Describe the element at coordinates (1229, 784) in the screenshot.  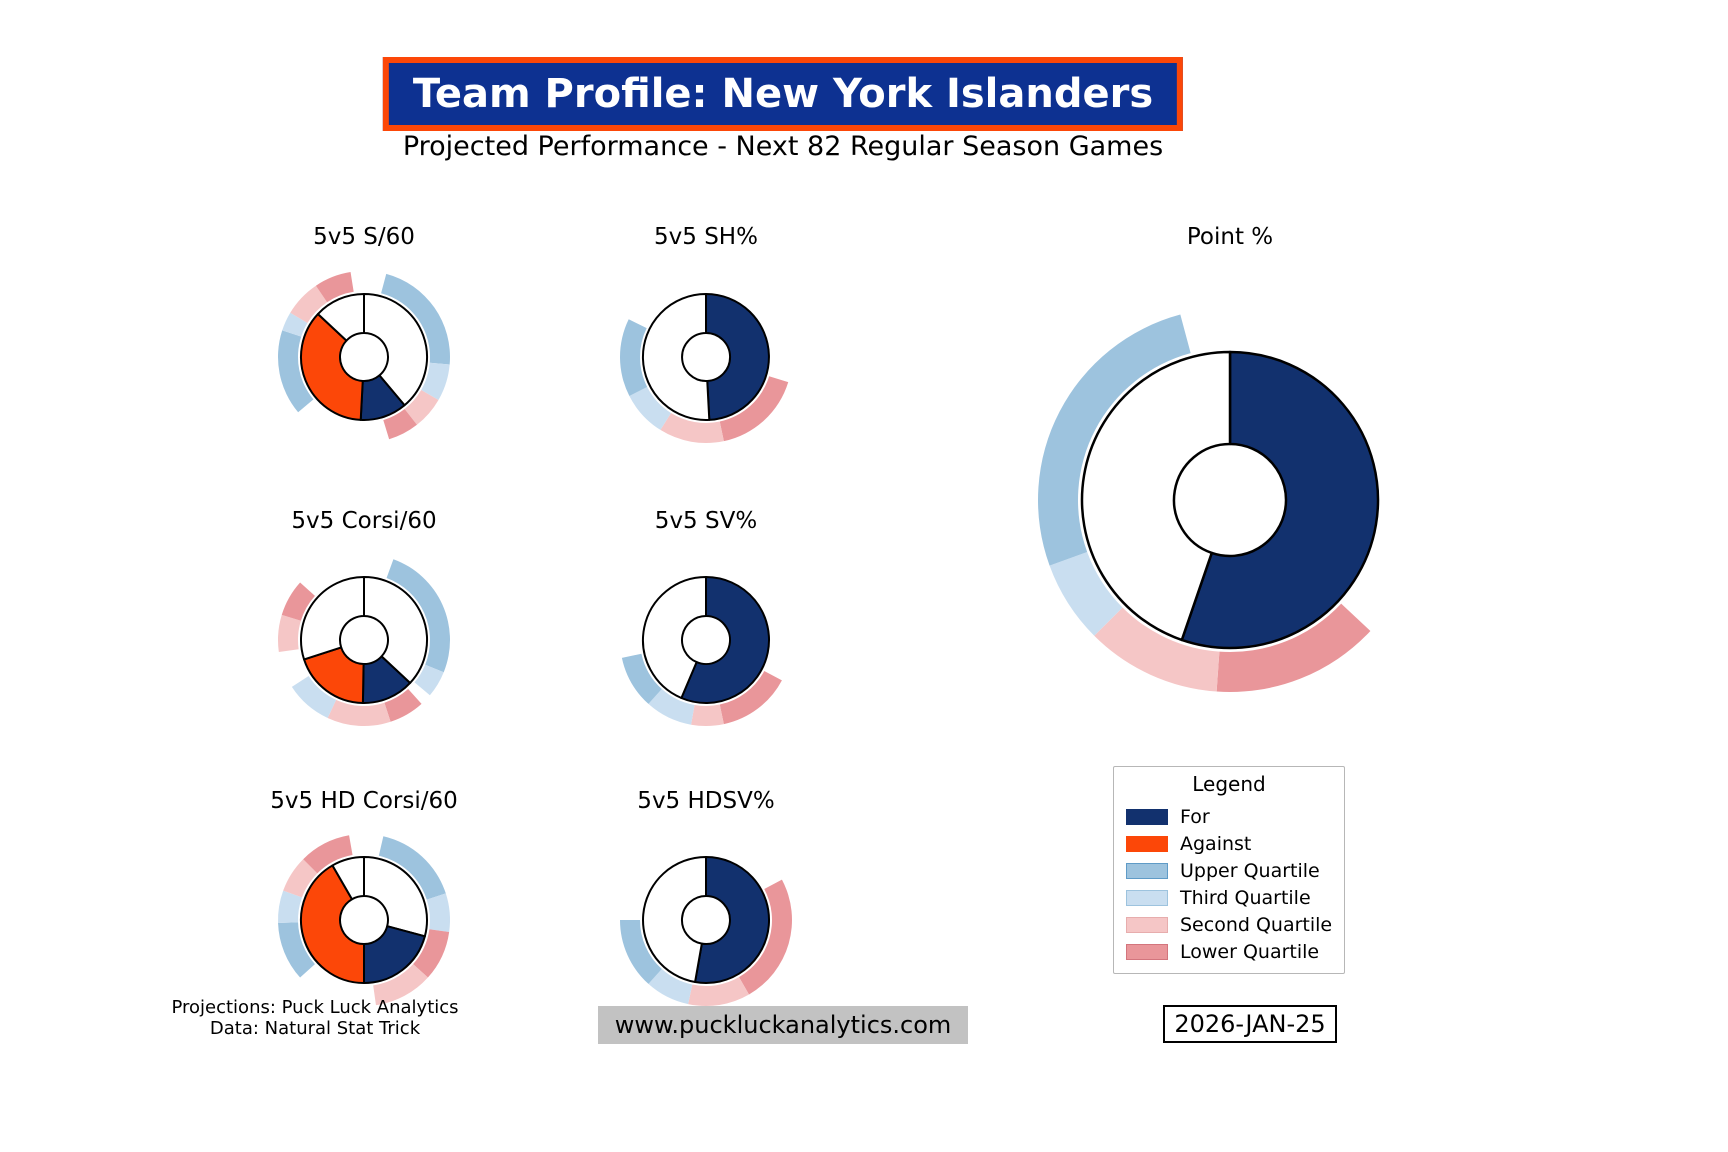
I see `legend-title: Legend` at that location.